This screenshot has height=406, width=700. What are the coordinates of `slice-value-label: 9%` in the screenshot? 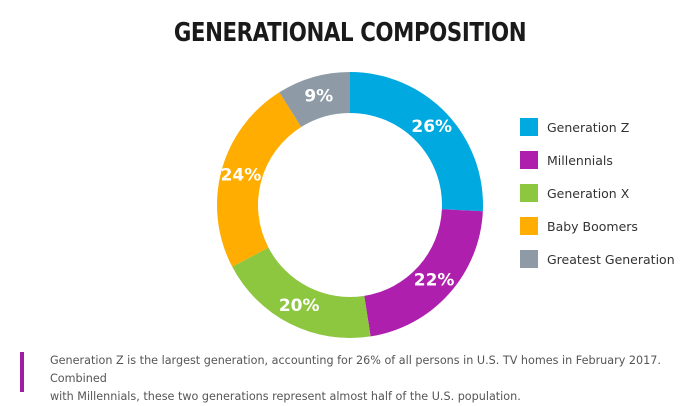 It's located at (318, 96).